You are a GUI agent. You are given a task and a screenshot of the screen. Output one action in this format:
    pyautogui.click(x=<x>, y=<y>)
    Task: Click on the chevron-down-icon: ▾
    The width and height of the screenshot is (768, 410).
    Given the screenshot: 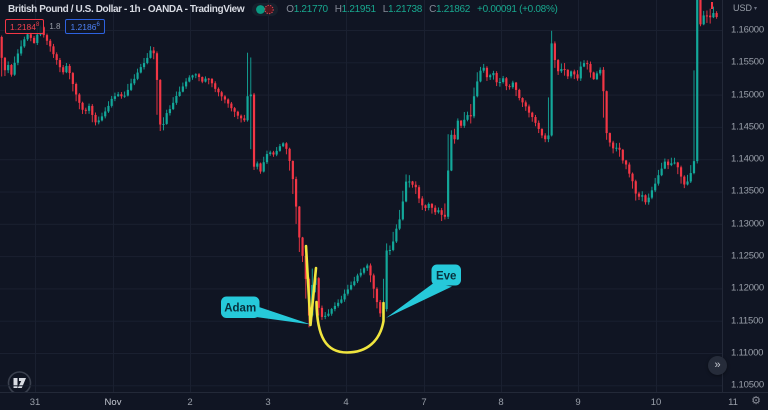 What is the action you would take?
    pyautogui.click(x=756, y=8)
    